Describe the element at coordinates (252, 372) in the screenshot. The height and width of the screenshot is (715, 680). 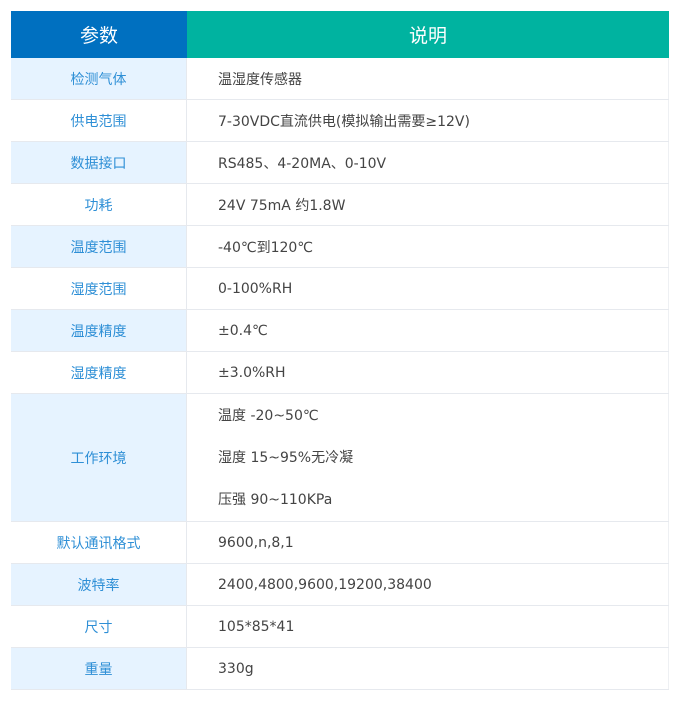
I see `value-line: ±3.0%RH` at that location.